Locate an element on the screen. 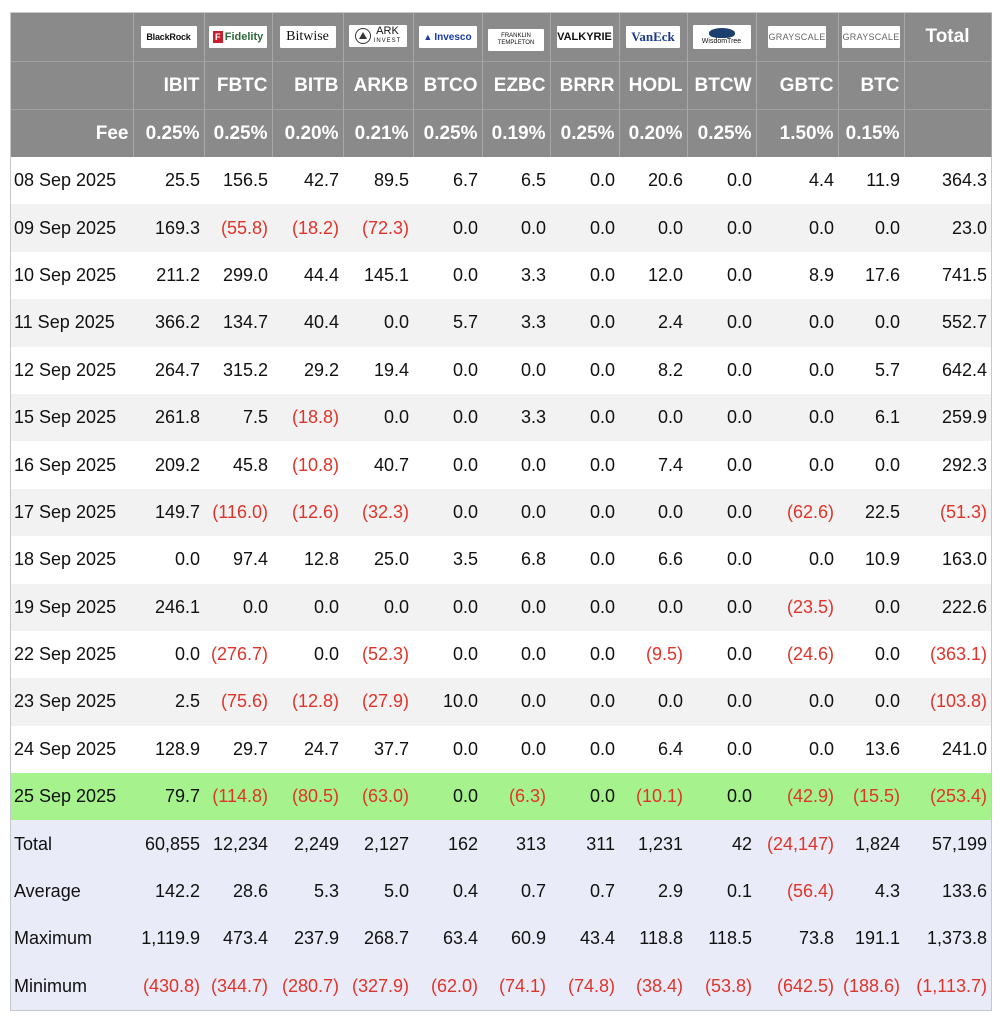 The height and width of the screenshot is (1024, 1001). flow-value-cell: 169.3 is located at coordinates (168, 228).